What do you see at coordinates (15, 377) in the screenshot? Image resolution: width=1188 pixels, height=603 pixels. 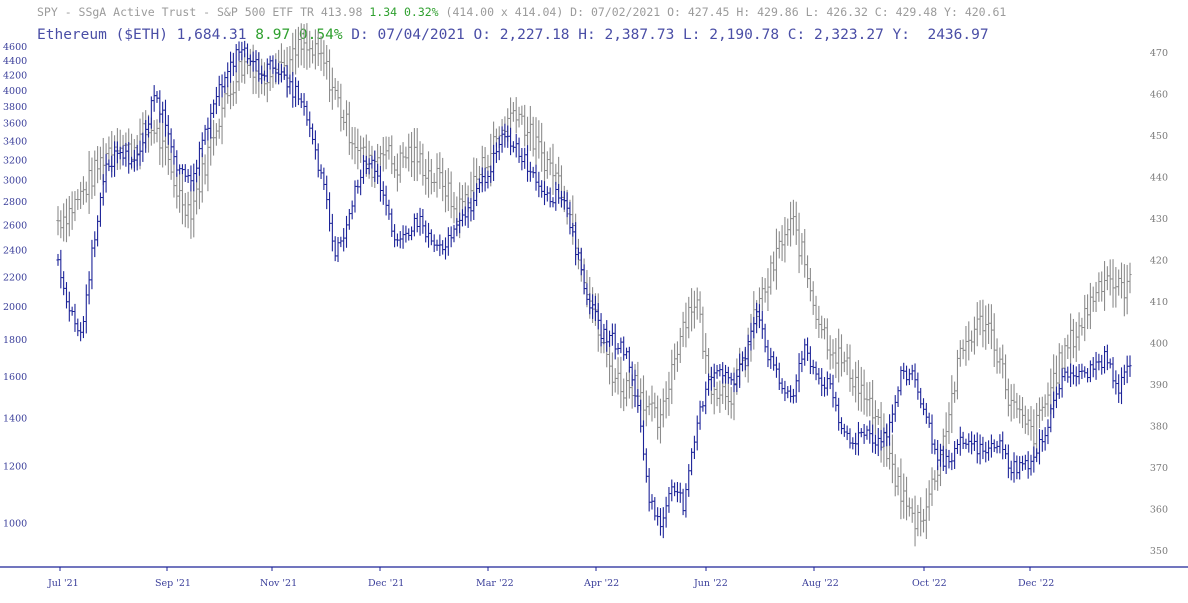 I see `left-axis-tick: 1600` at bounding box center [15, 377].